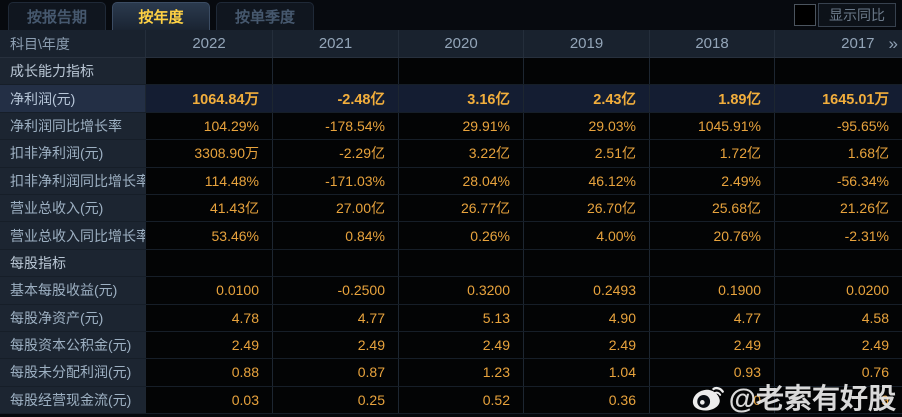  What do you see at coordinates (460, 43) in the screenshot?
I see `year-header-2020: 2020` at bounding box center [460, 43].